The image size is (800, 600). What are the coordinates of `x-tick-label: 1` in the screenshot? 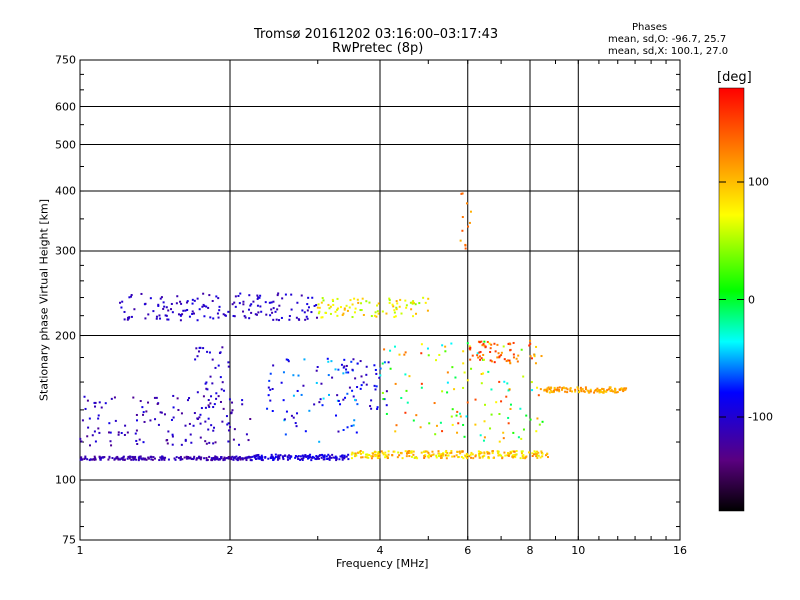 It's located at (80, 550).